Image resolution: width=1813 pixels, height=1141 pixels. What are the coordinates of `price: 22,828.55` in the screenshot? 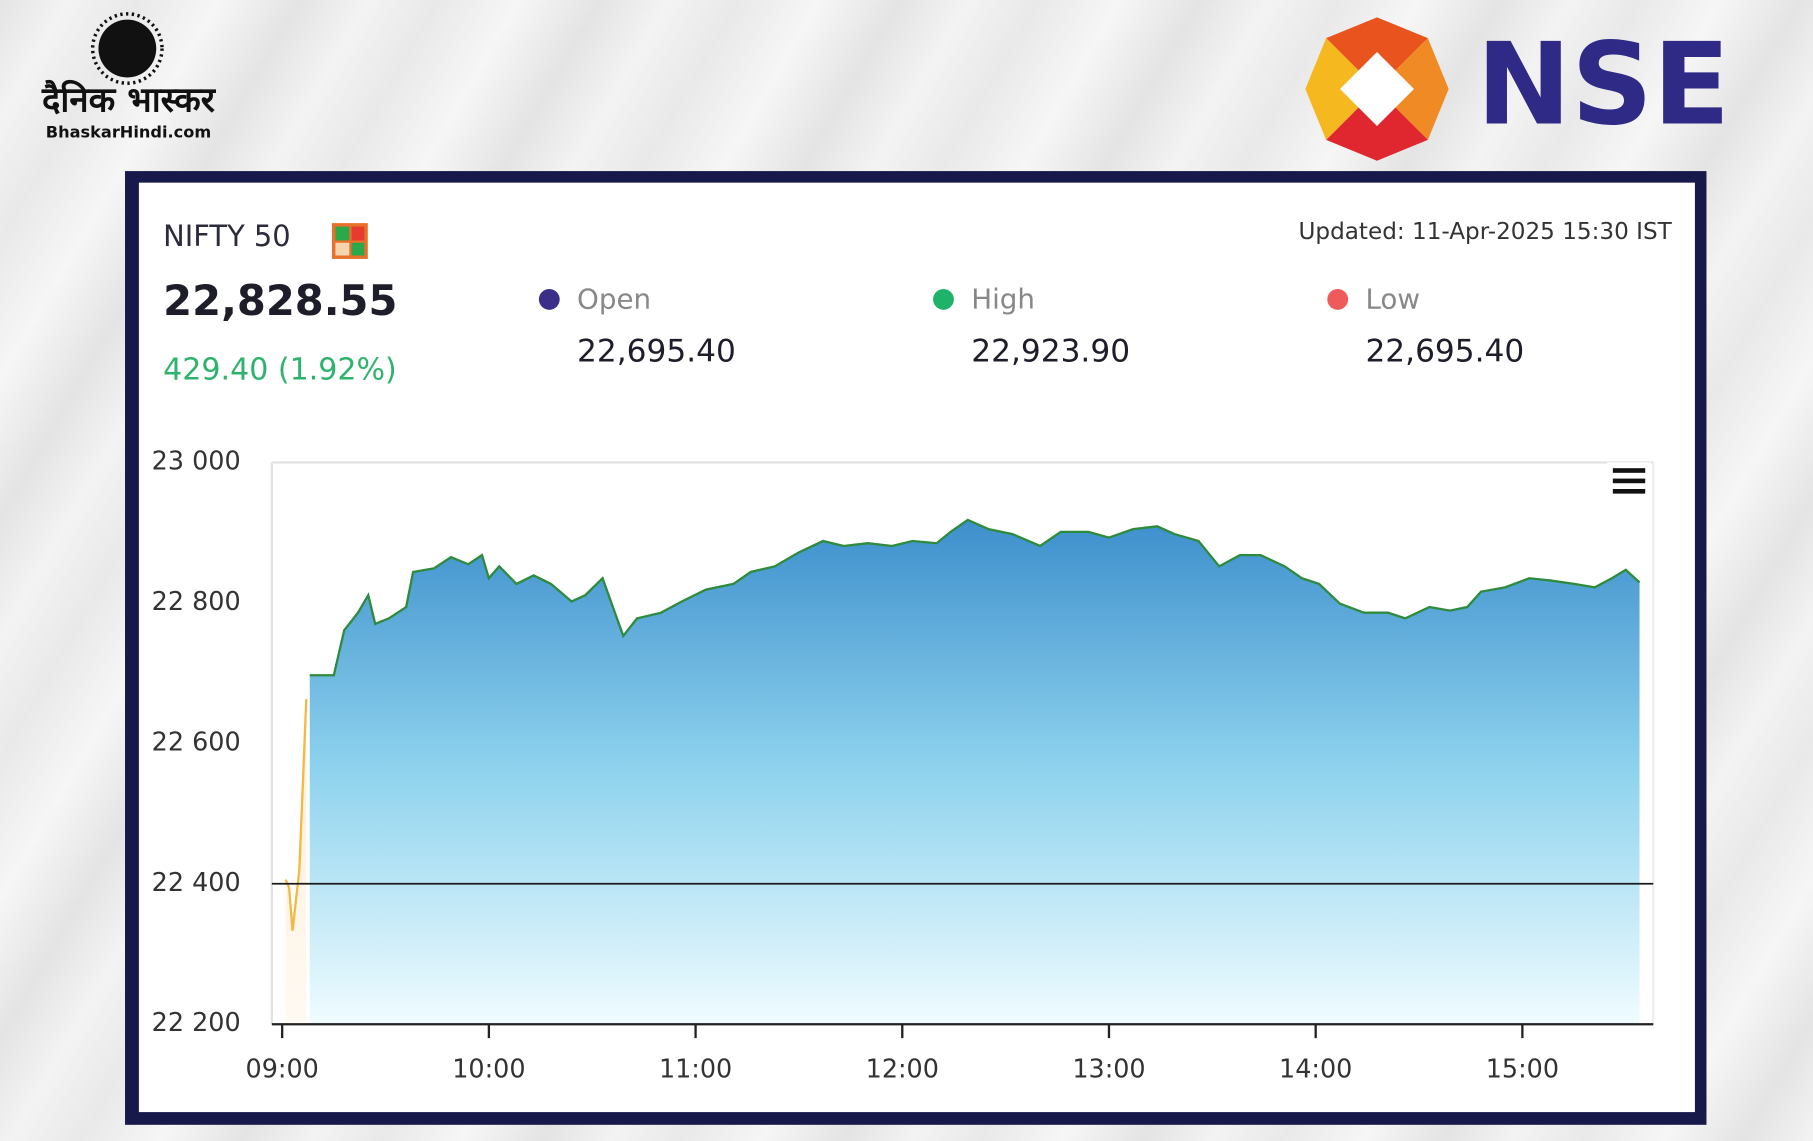 It's located at (280, 300).